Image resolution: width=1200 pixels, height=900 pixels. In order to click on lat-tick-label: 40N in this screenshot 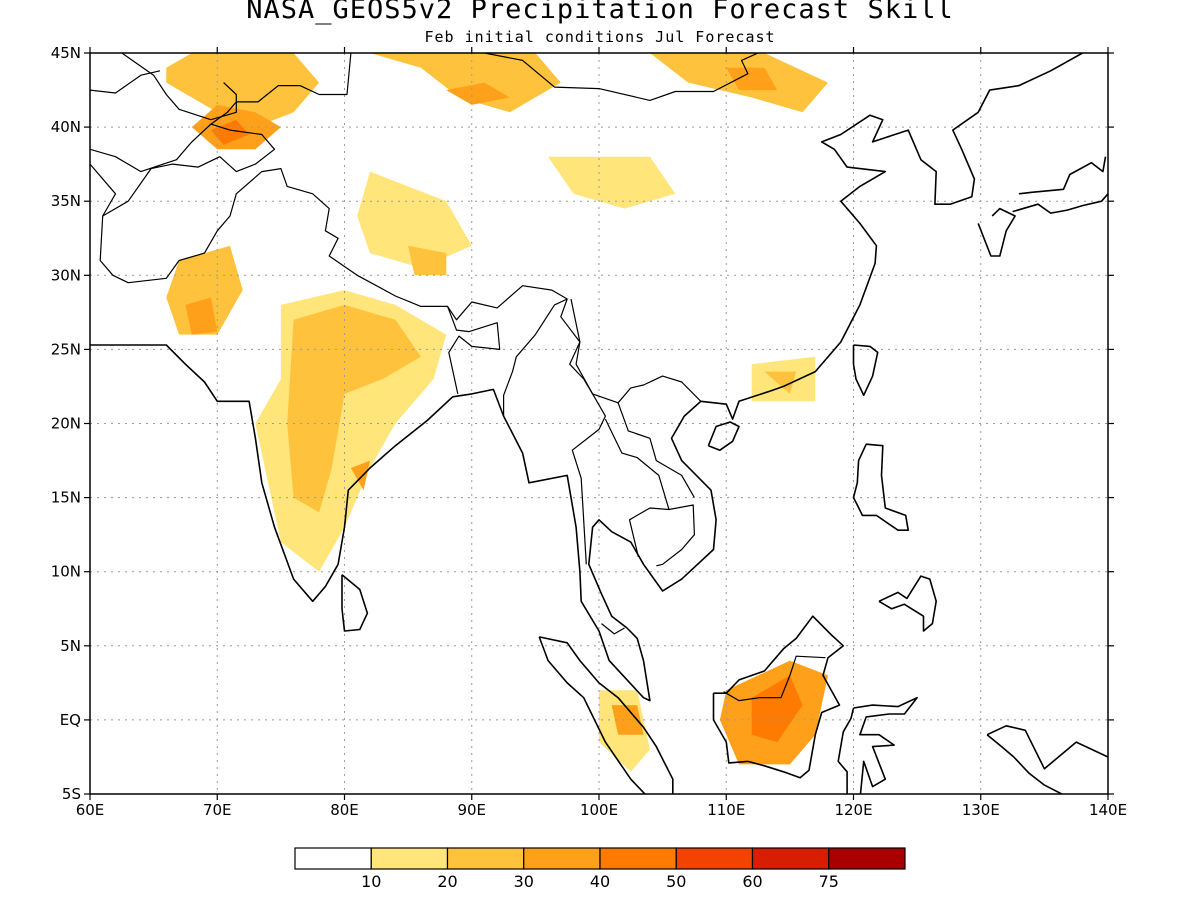, I will do `click(66, 127)`.